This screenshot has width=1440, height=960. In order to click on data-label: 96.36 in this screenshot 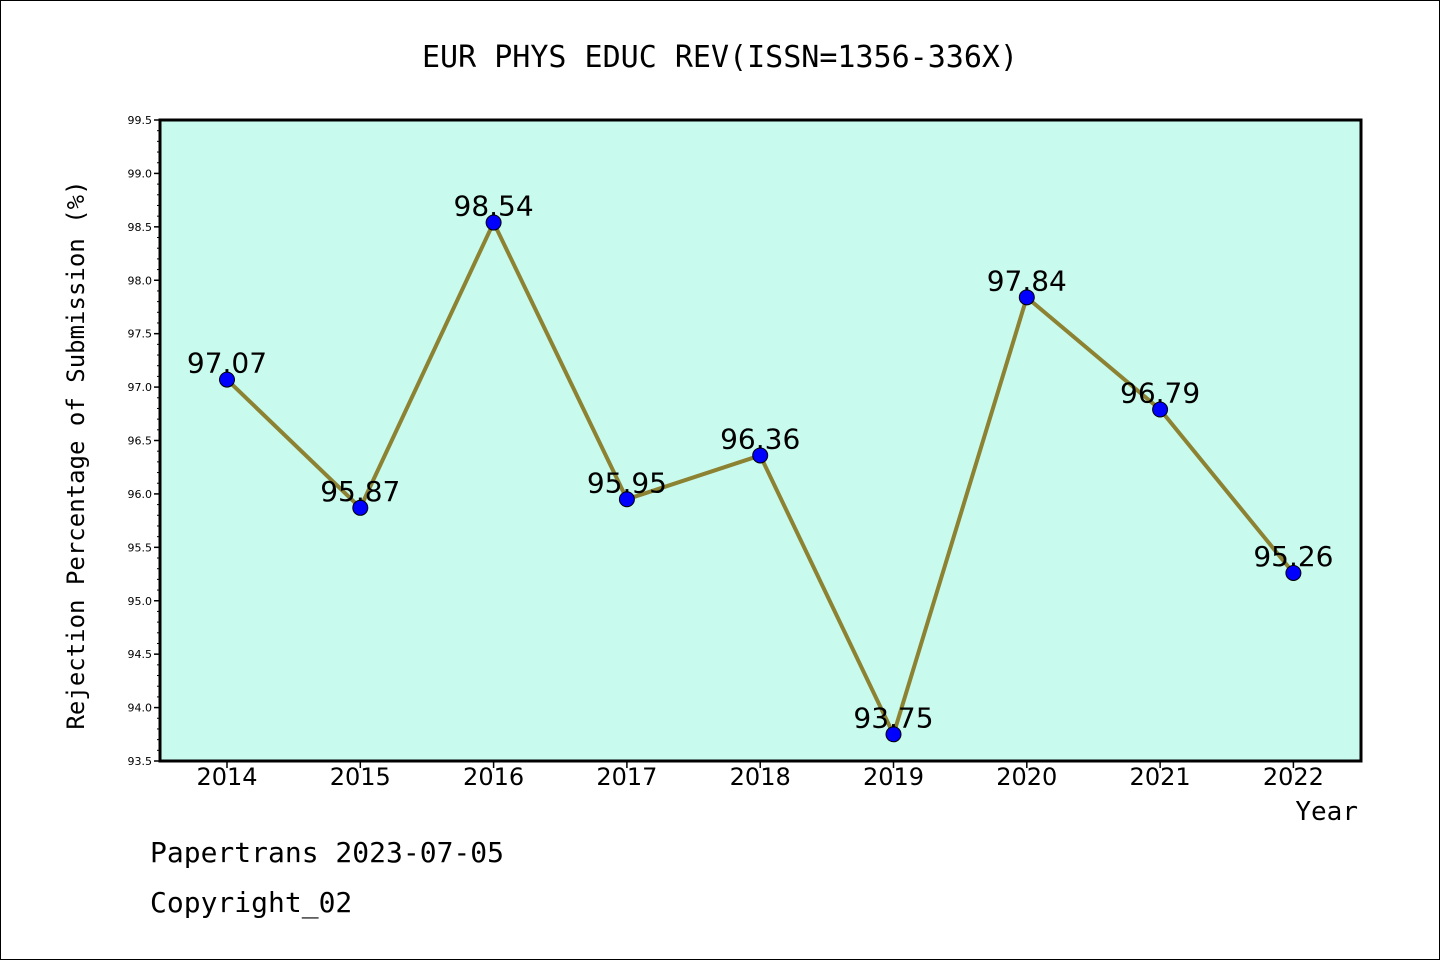, I will do `click(760, 438)`.